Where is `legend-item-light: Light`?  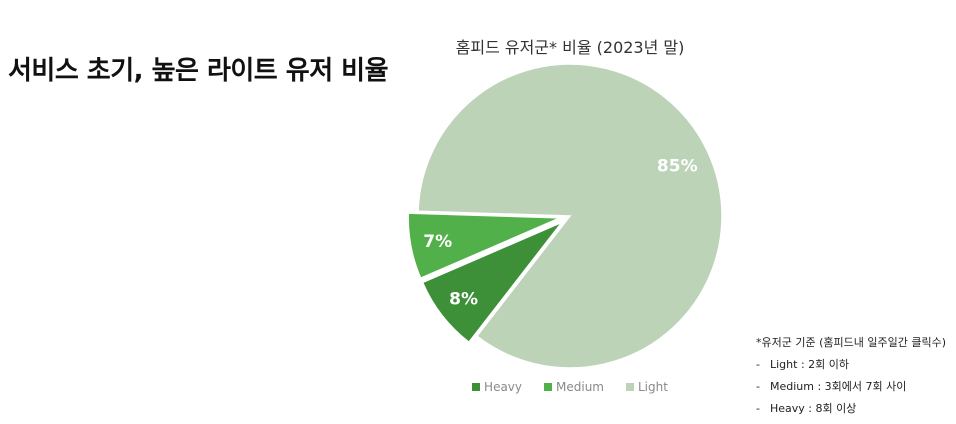 legend-item-light: Light is located at coordinates (647, 387).